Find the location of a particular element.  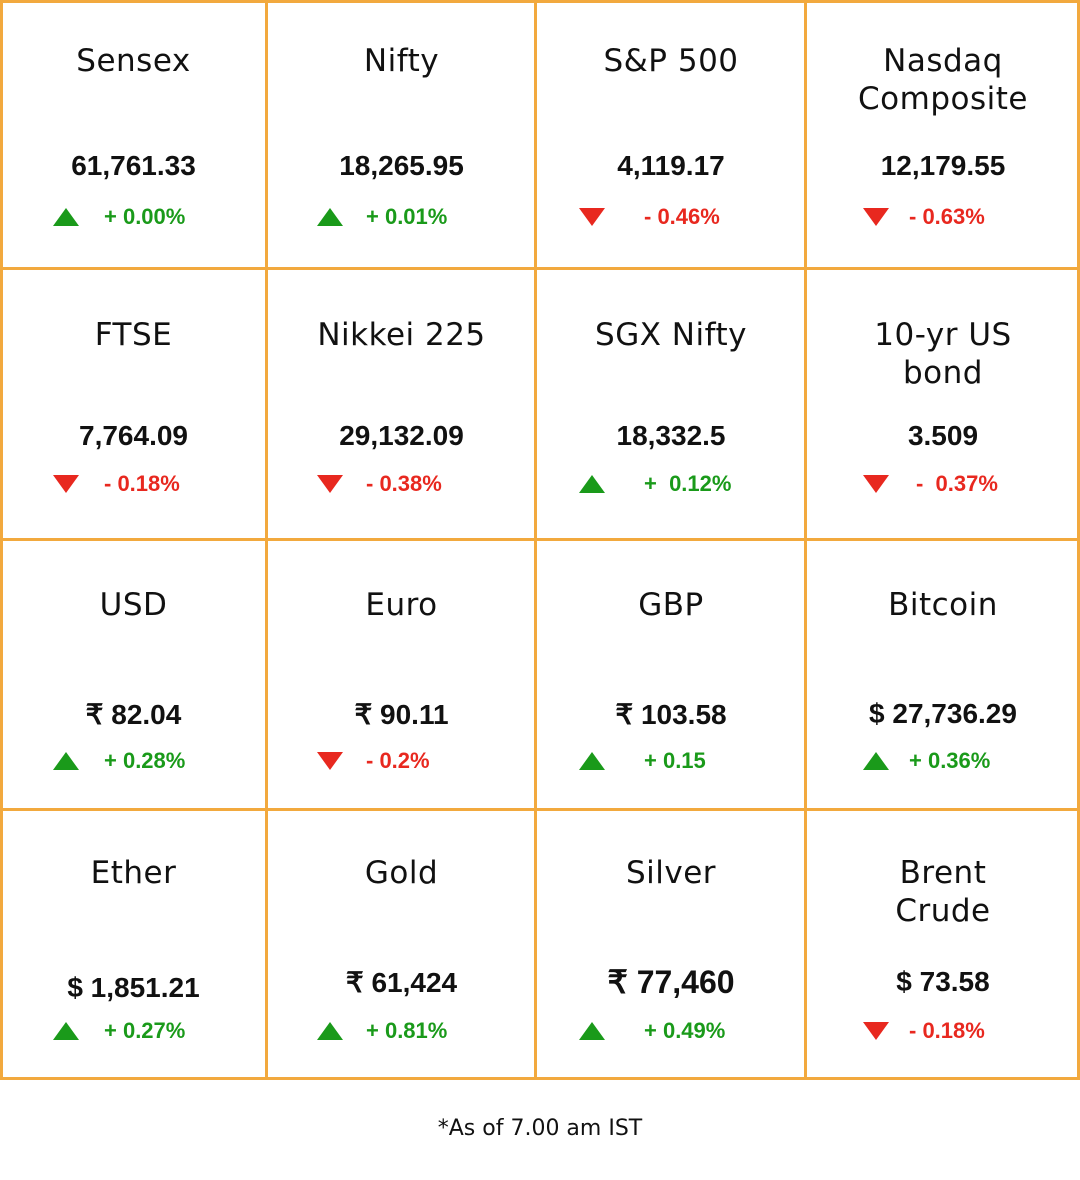

market-name: GBP is located at coordinates (671, 605).